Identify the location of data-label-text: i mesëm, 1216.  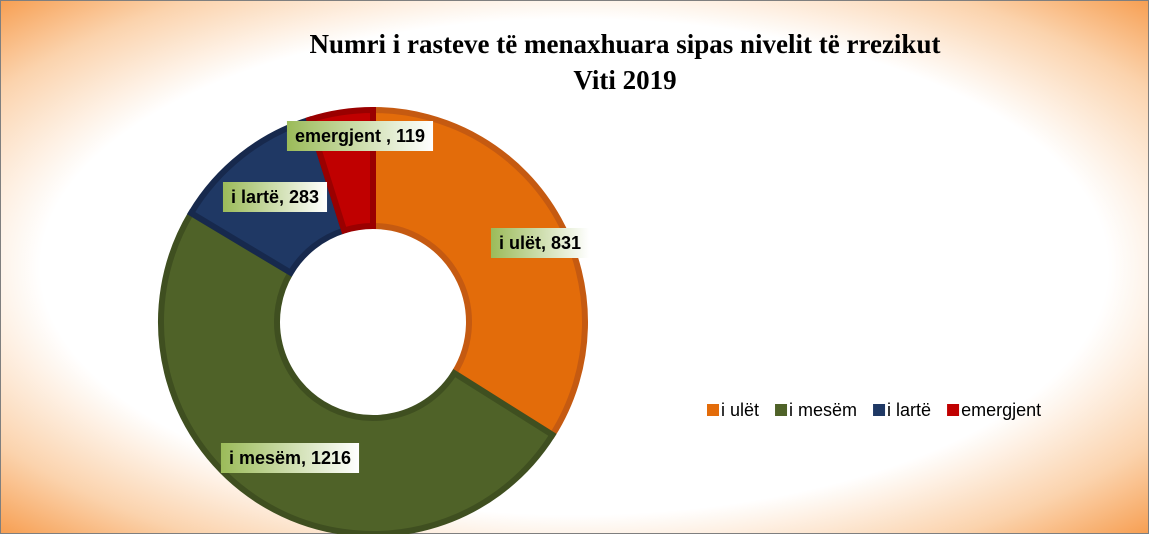
(290, 458).